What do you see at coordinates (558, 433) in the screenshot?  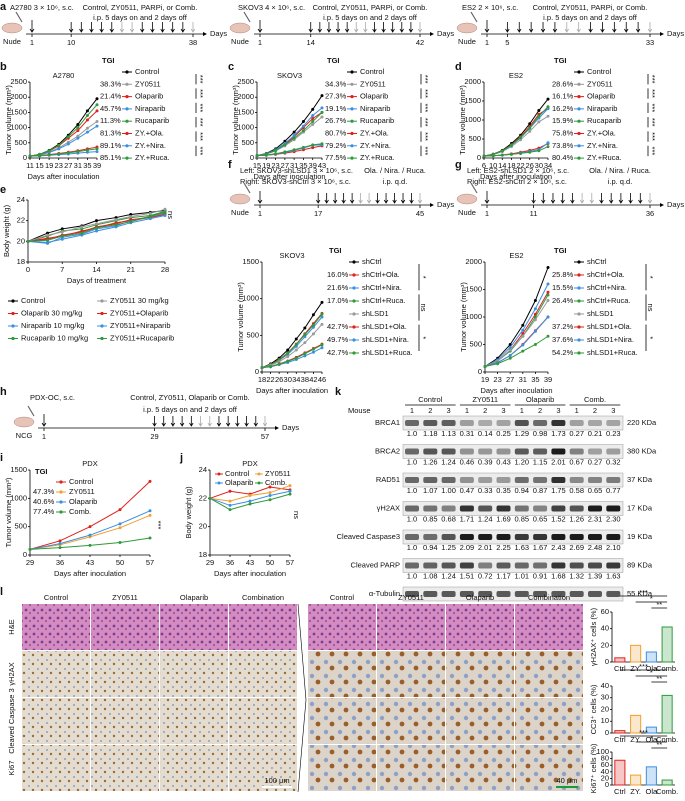 I see `quant-value: 1.73` at bounding box center [558, 433].